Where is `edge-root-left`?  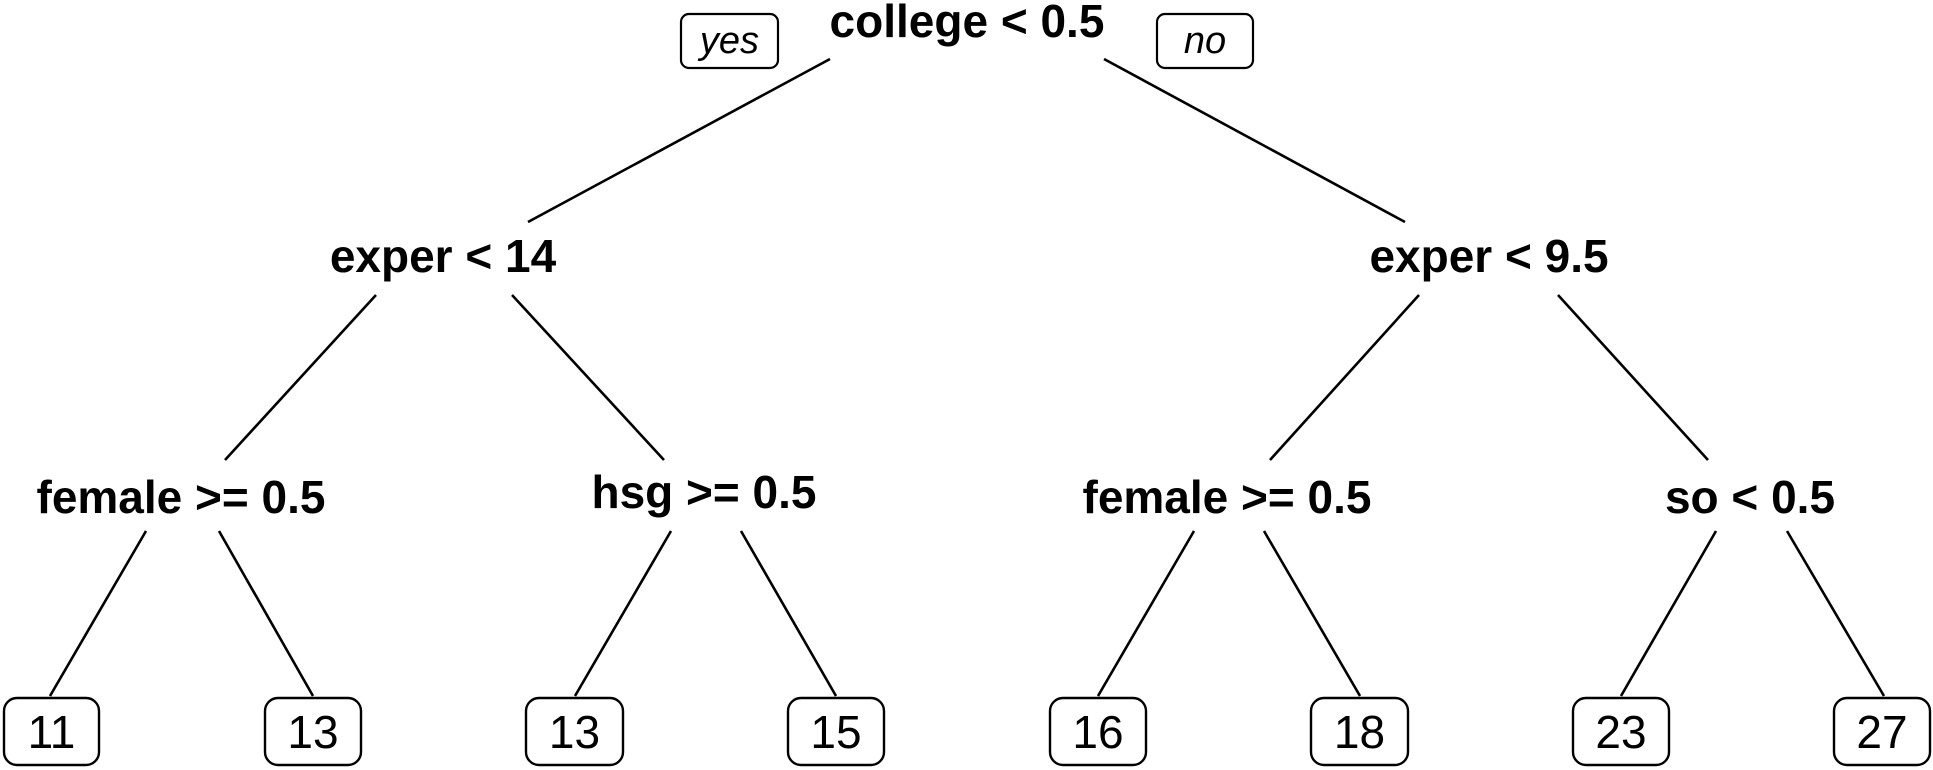 edge-root-left is located at coordinates (679, 140).